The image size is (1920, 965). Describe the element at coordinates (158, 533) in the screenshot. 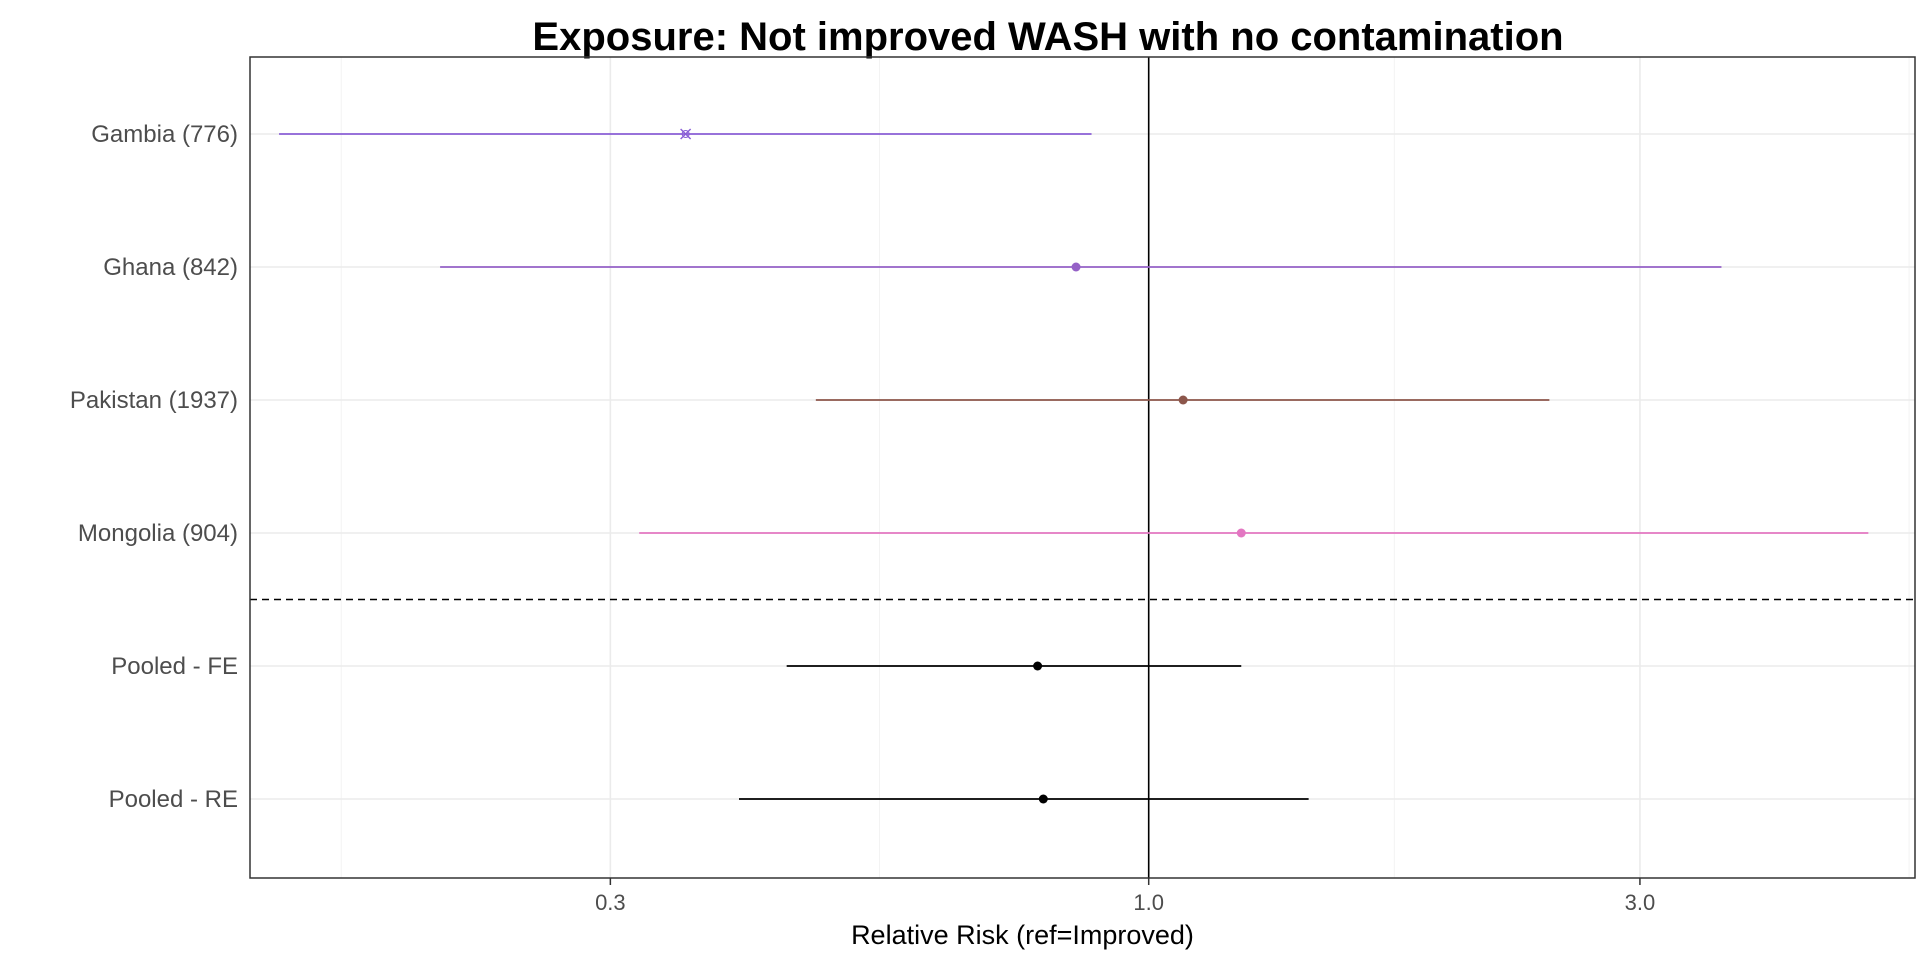

I see `row-label: Mongolia (904)` at that location.